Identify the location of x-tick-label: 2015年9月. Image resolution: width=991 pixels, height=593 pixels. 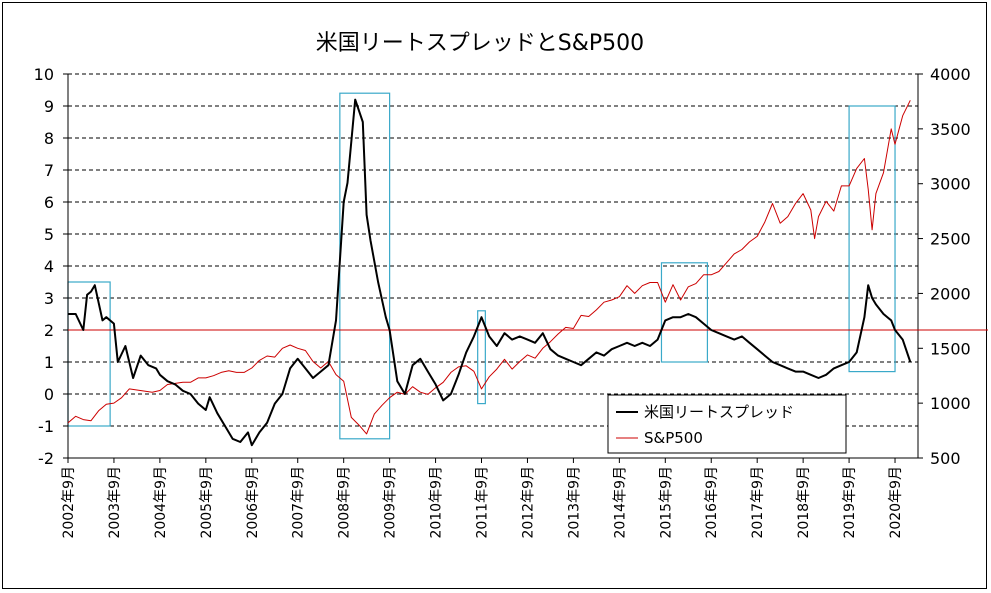
(666, 502).